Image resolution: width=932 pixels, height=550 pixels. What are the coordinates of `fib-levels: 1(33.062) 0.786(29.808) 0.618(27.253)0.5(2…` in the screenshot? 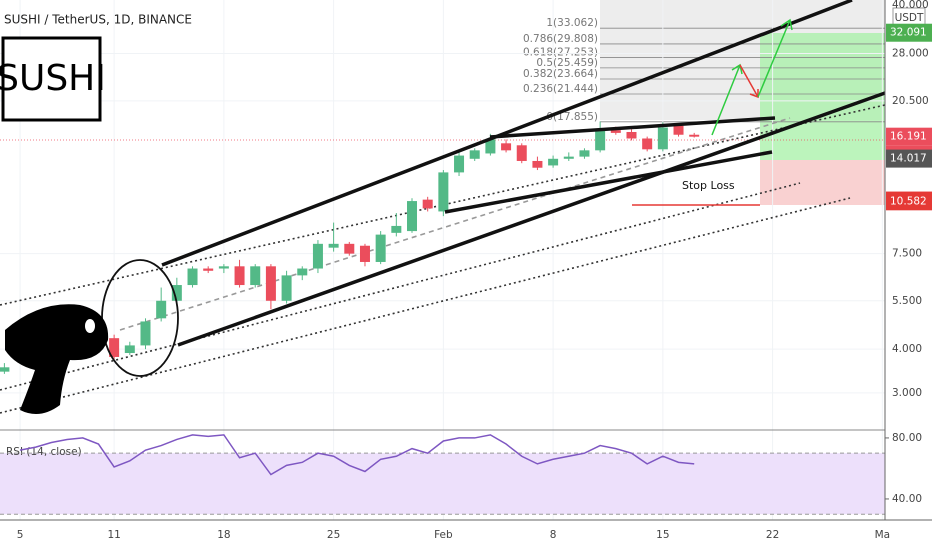 It's located at (704, 70).